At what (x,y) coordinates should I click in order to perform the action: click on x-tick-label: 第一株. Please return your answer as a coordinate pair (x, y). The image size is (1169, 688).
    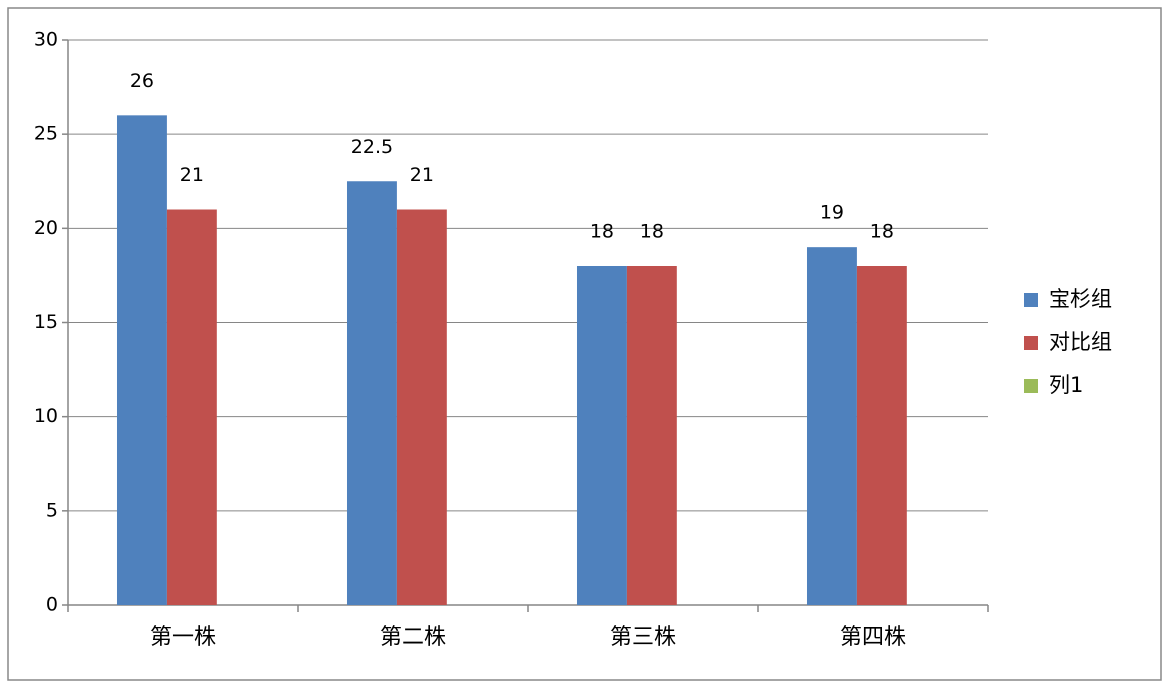
    Looking at the image, I should click on (183, 637).